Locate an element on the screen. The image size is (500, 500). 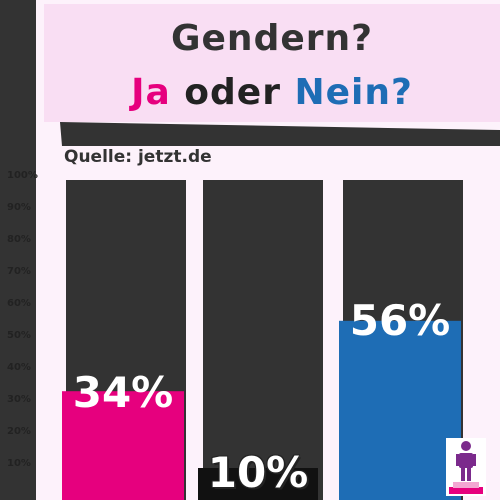
title-ja: Ja is located at coordinates (151, 92).